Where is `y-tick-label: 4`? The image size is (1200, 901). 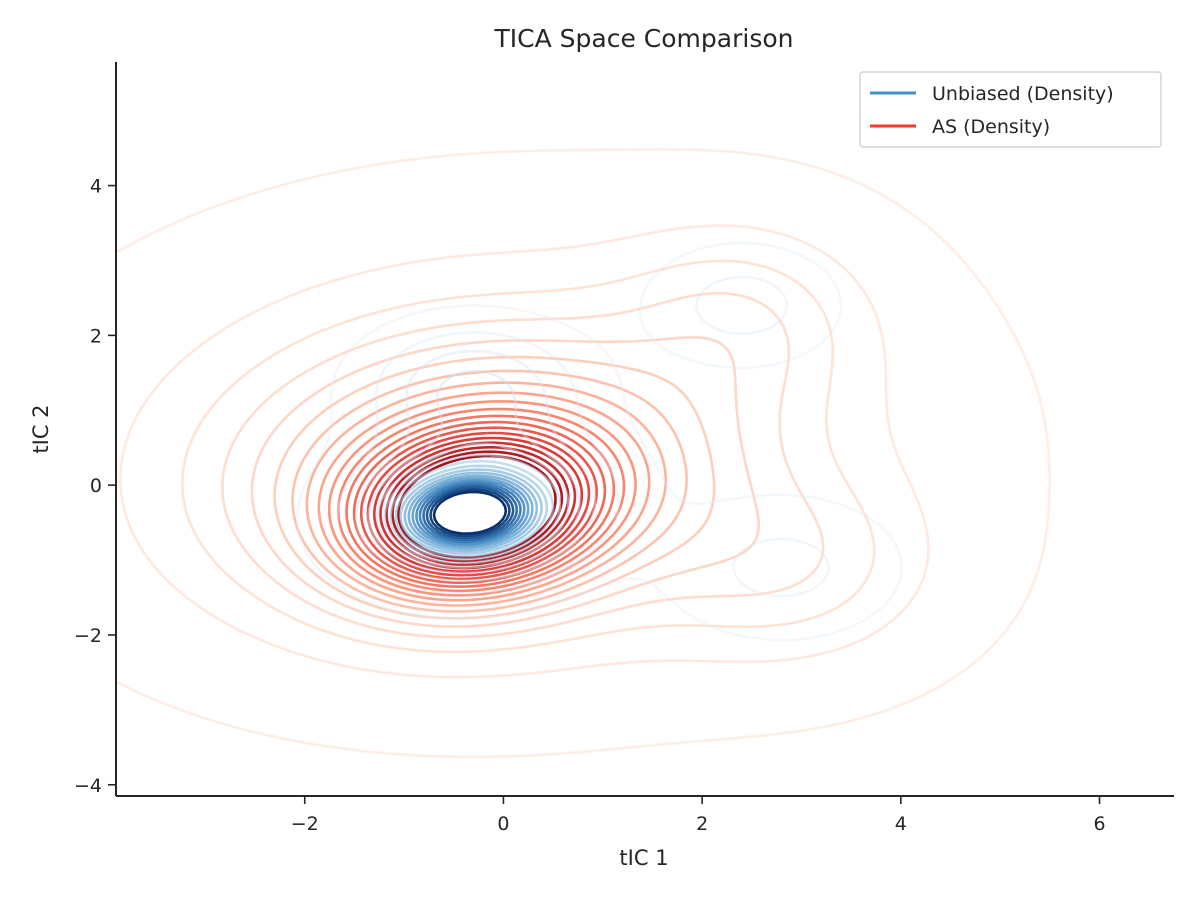 y-tick-label: 4 is located at coordinates (96, 187).